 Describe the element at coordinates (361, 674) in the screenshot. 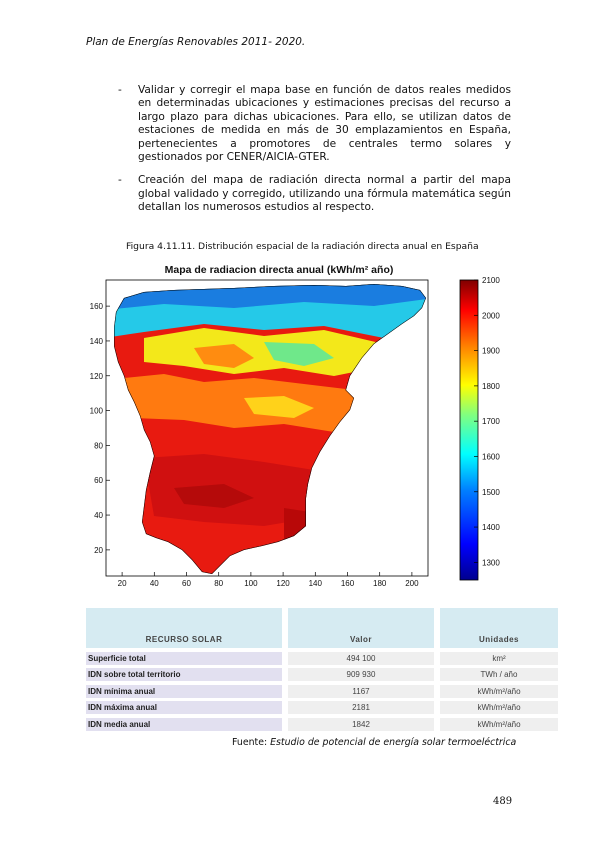

I see `row-value: 909 930` at that location.